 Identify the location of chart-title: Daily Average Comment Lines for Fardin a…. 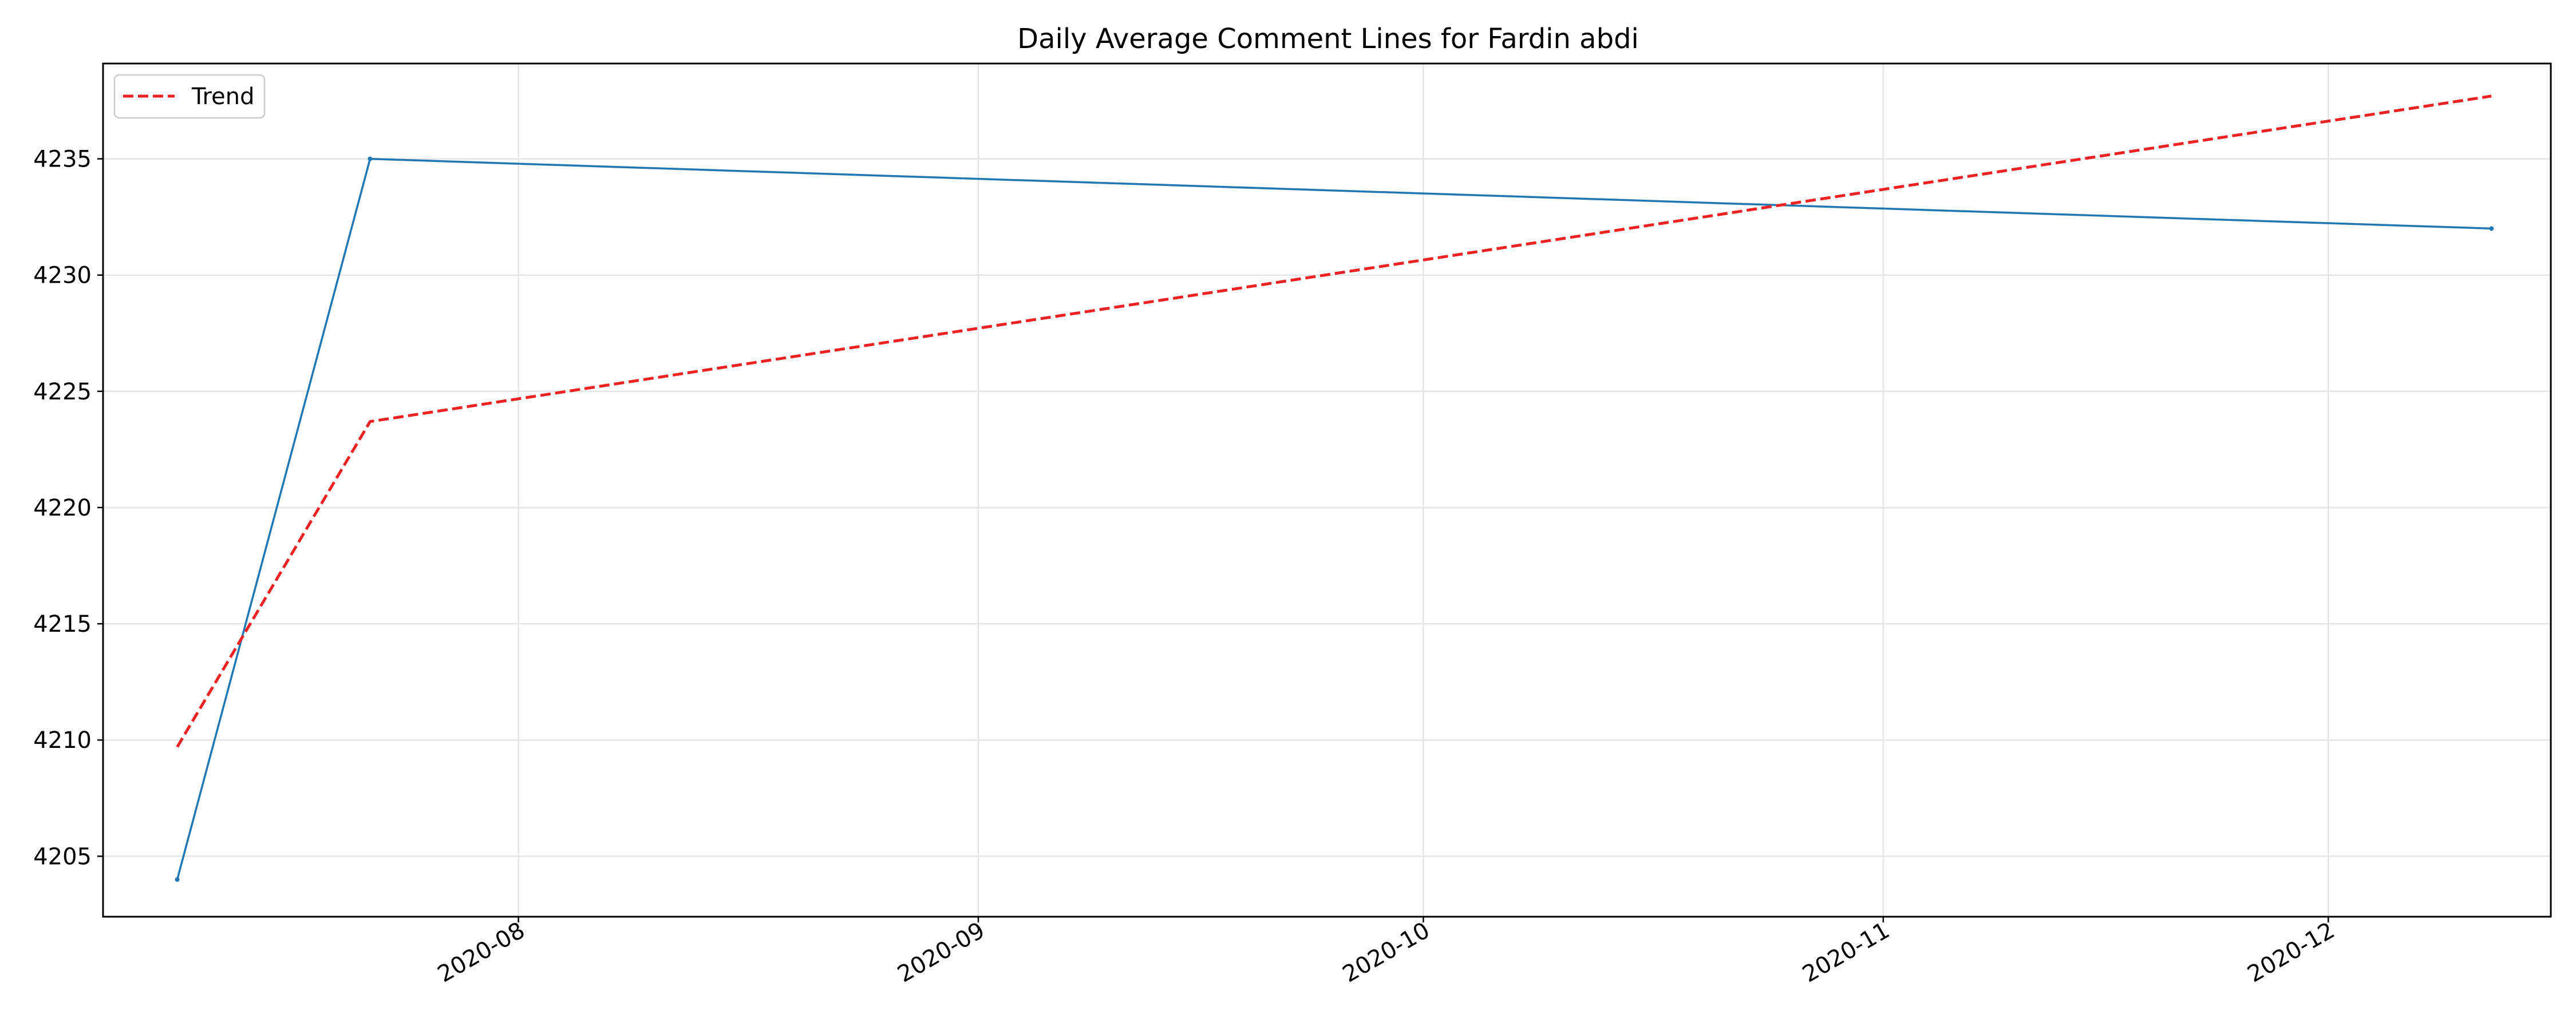
(1328, 39).